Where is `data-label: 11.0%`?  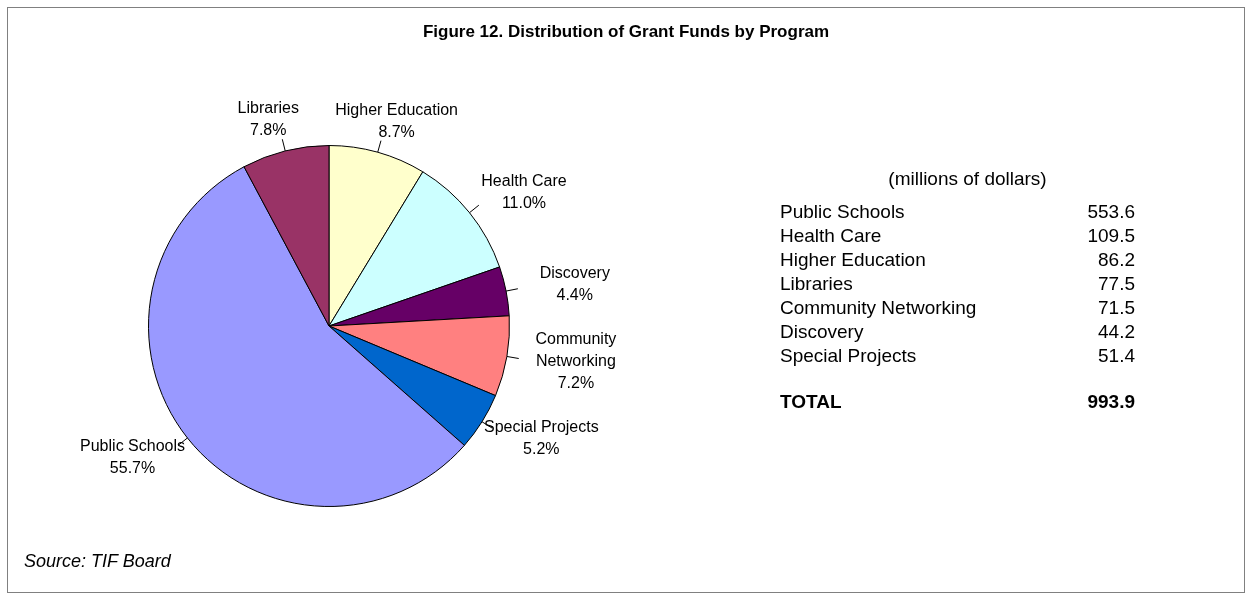
data-label: 11.0% is located at coordinates (524, 203).